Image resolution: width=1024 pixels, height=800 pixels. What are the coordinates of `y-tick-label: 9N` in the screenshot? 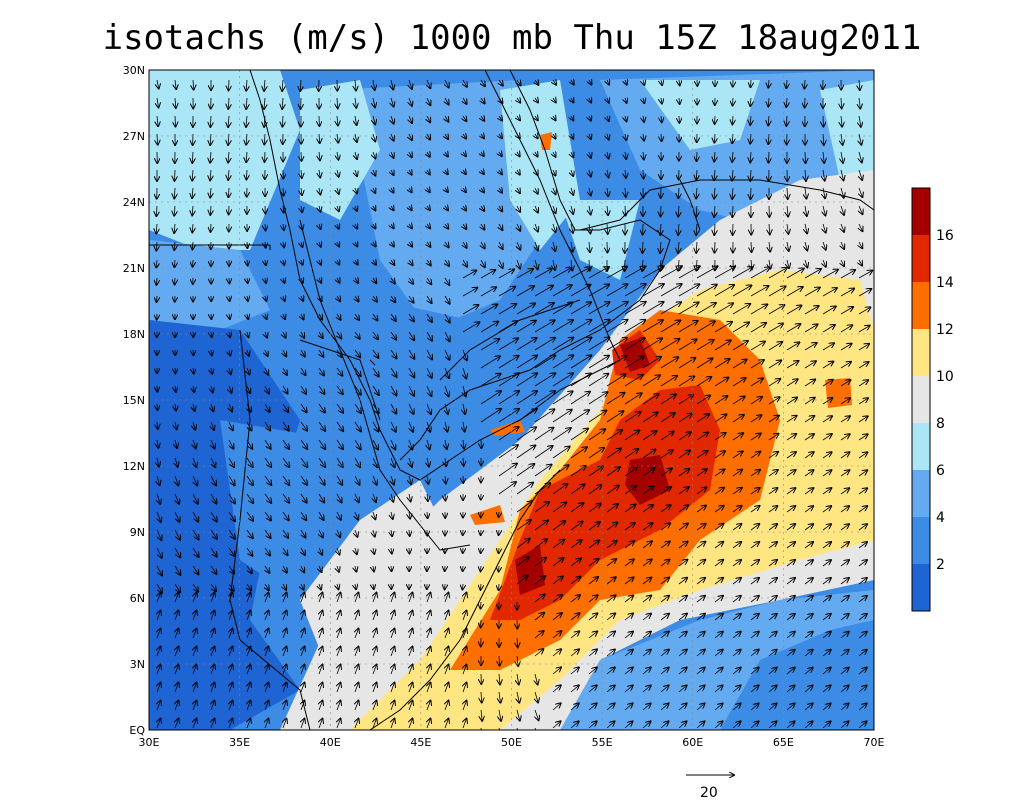 It's located at (137, 532).